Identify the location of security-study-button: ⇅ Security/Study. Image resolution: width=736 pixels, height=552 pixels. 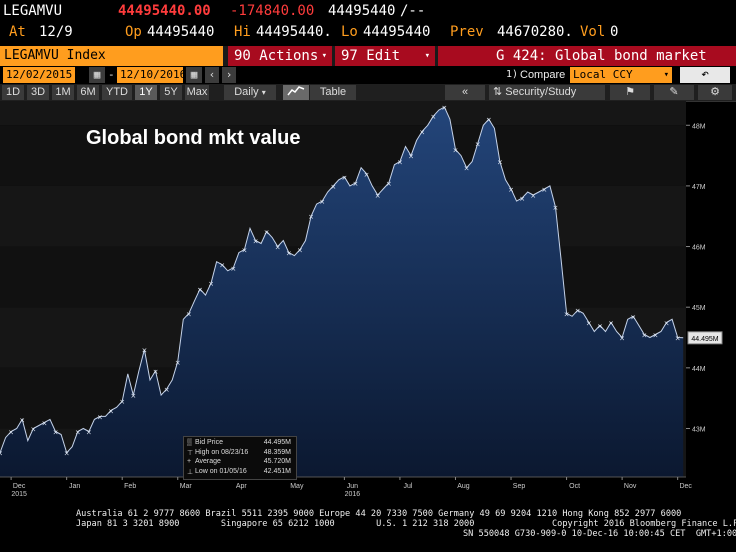
(547, 92).